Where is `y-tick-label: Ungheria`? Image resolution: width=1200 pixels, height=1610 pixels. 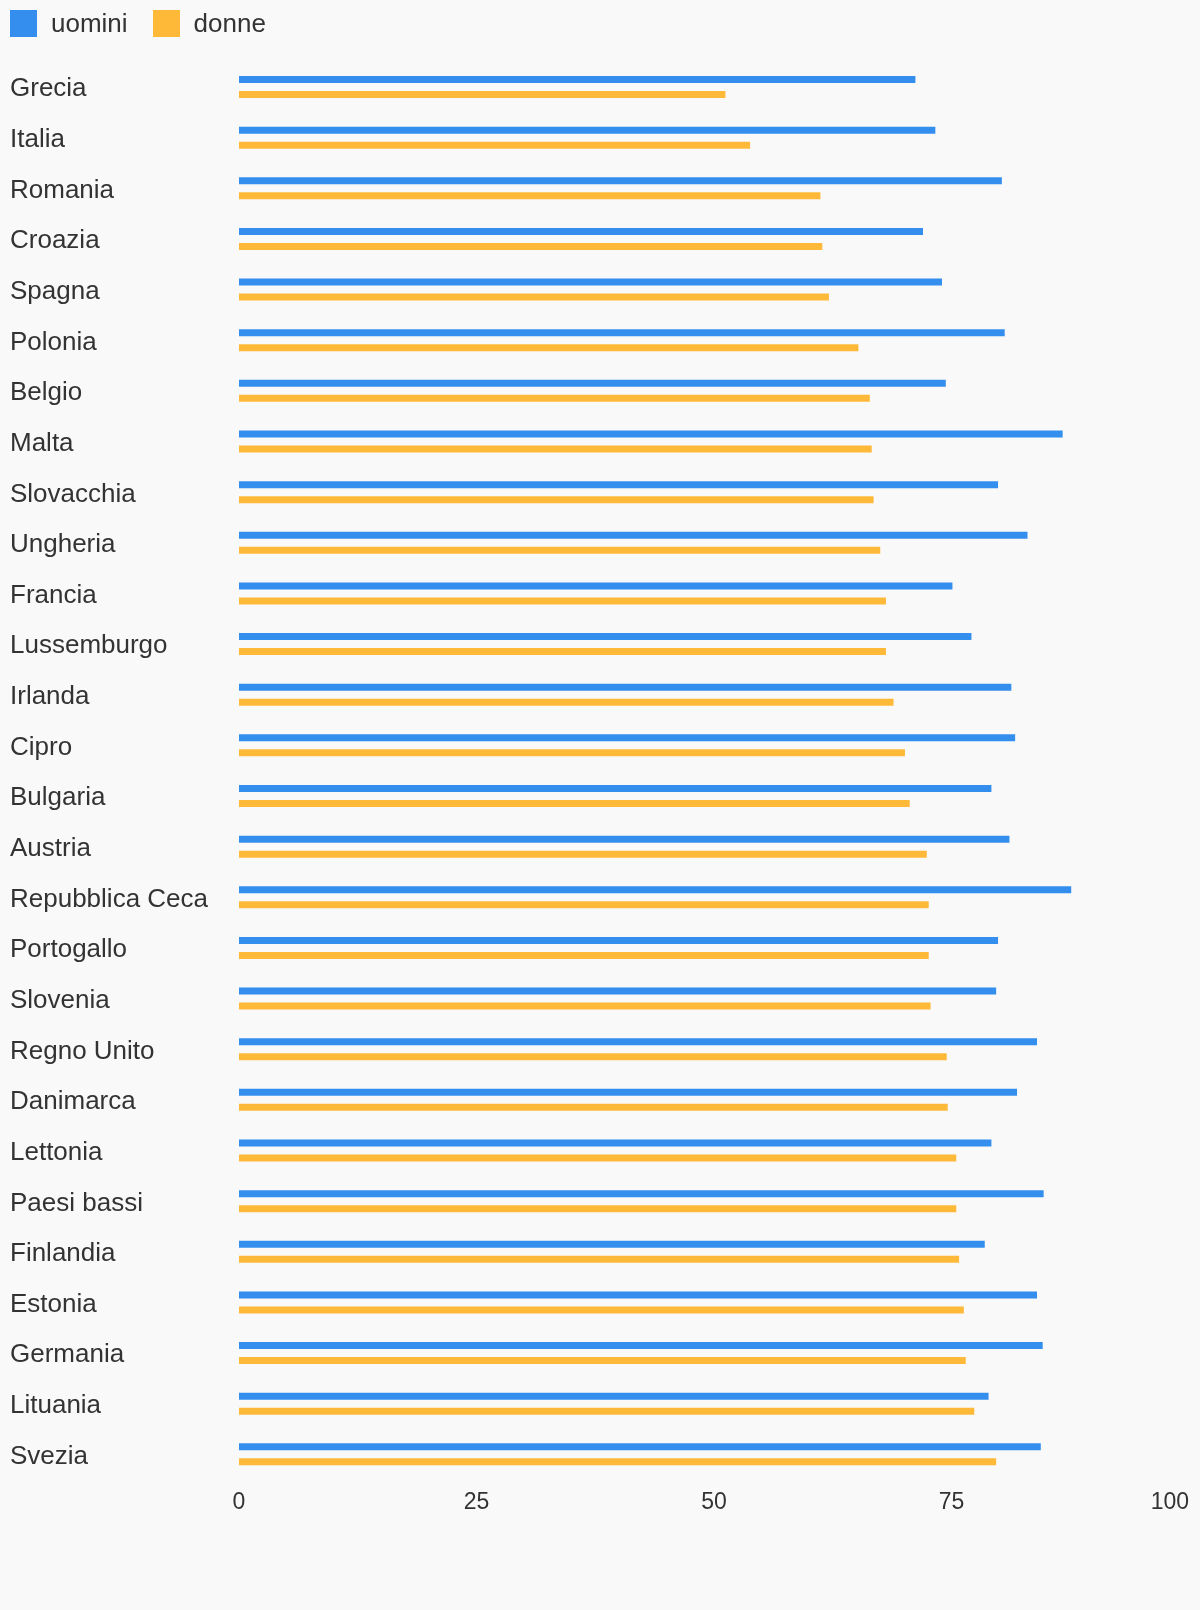
y-tick-label: Ungheria is located at coordinates (63, 543).